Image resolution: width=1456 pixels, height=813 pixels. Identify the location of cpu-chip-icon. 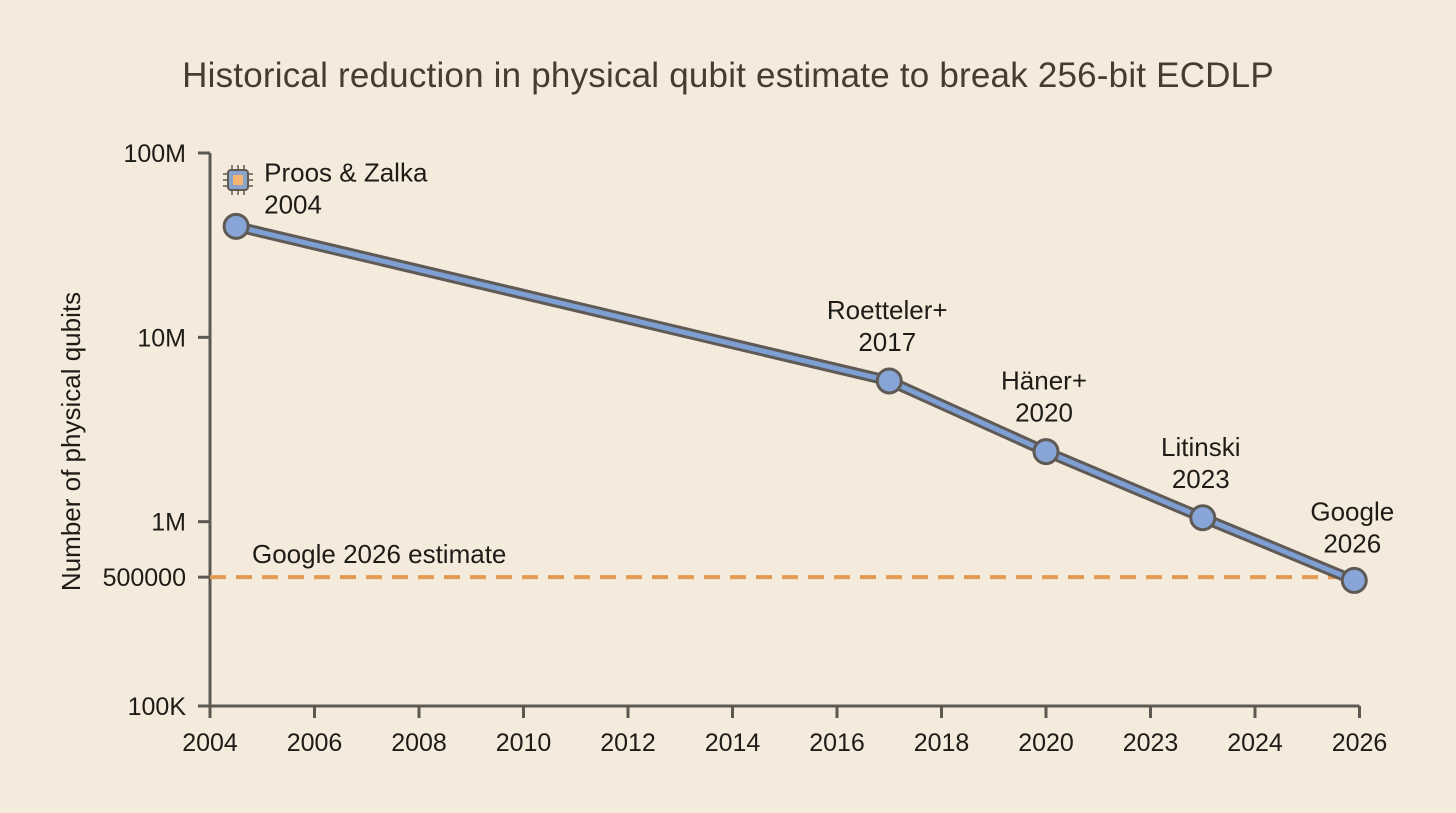
(238, 180).